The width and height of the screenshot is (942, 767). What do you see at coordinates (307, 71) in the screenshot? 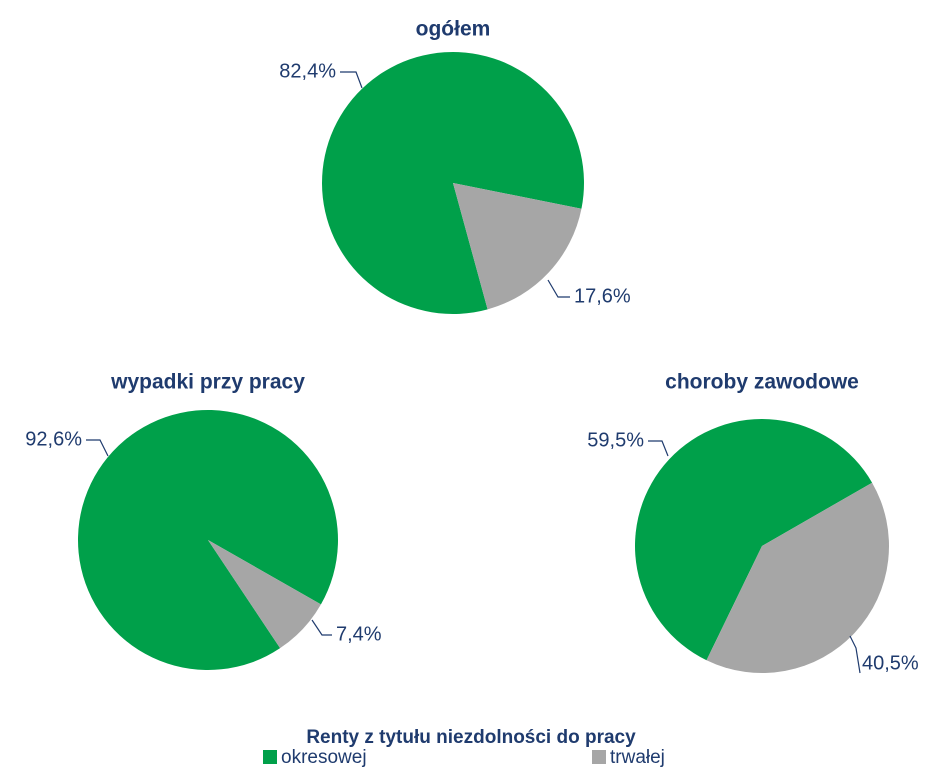
I see `data-label: 82,4%` at bounding box center [307, 71].